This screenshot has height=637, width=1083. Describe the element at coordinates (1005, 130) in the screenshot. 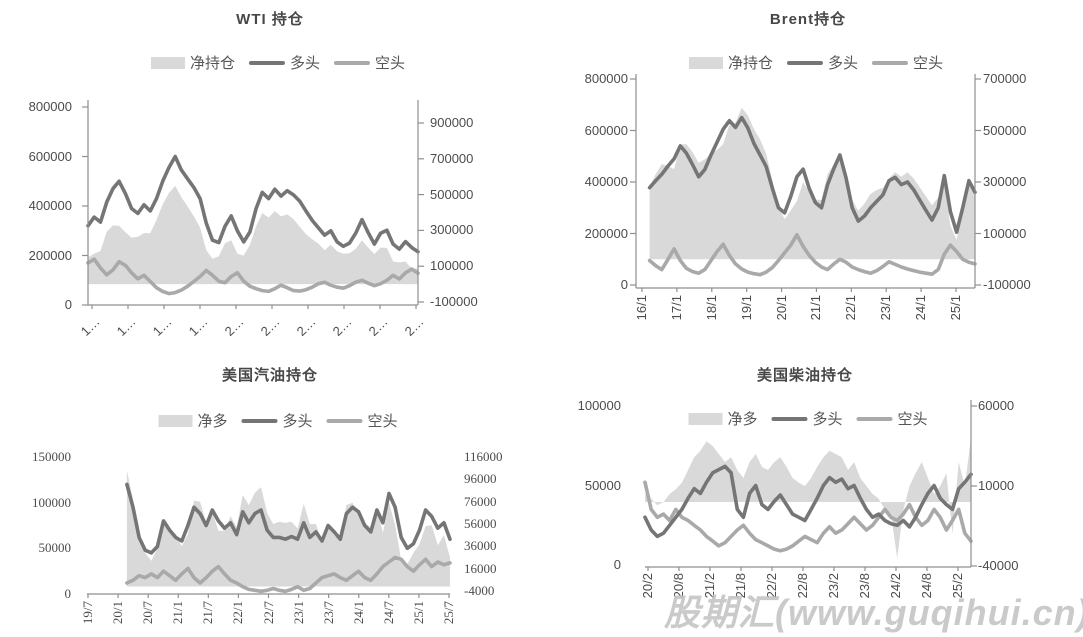

I see `brent-right-axis-tick: 500000` at that location.